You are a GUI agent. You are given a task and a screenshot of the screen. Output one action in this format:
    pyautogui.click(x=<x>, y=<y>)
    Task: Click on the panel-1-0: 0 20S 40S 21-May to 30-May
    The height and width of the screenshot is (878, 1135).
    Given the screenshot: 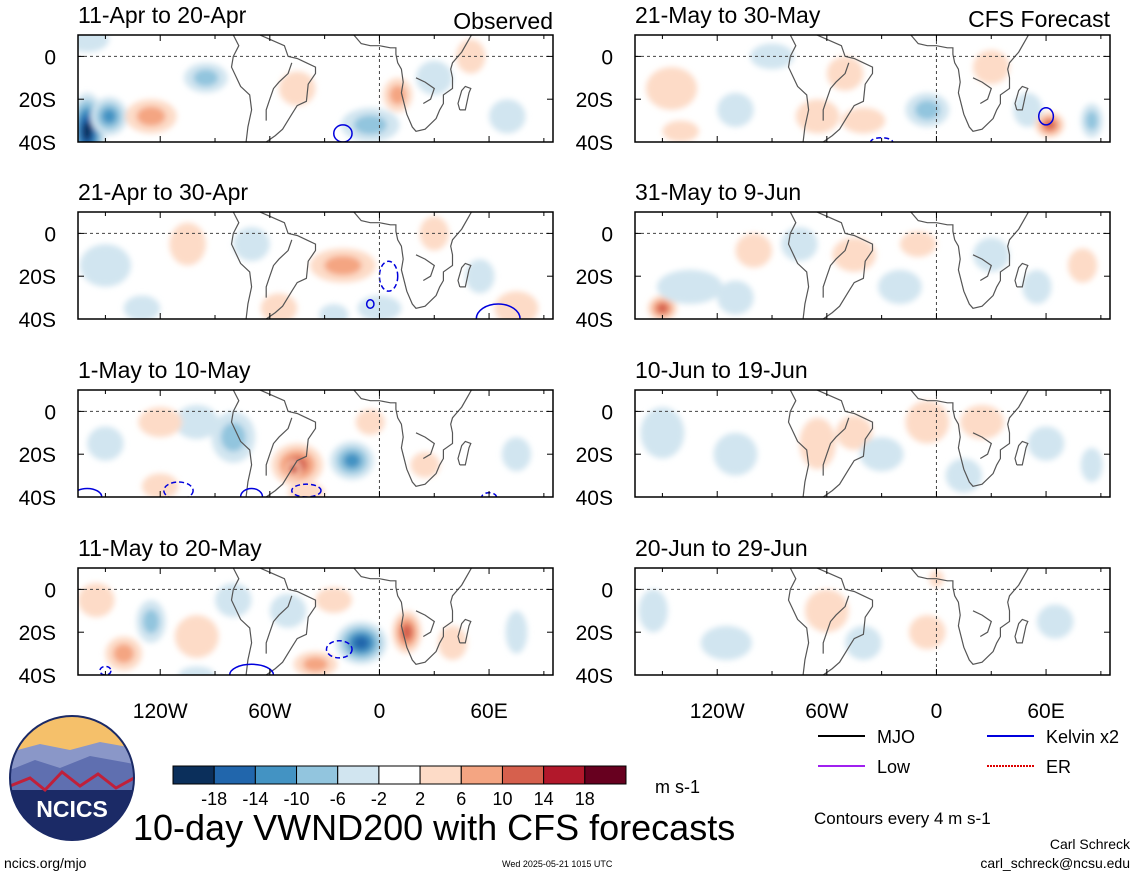 What is the action you would take?
    pyautogui.click(x=843, y=78)
    